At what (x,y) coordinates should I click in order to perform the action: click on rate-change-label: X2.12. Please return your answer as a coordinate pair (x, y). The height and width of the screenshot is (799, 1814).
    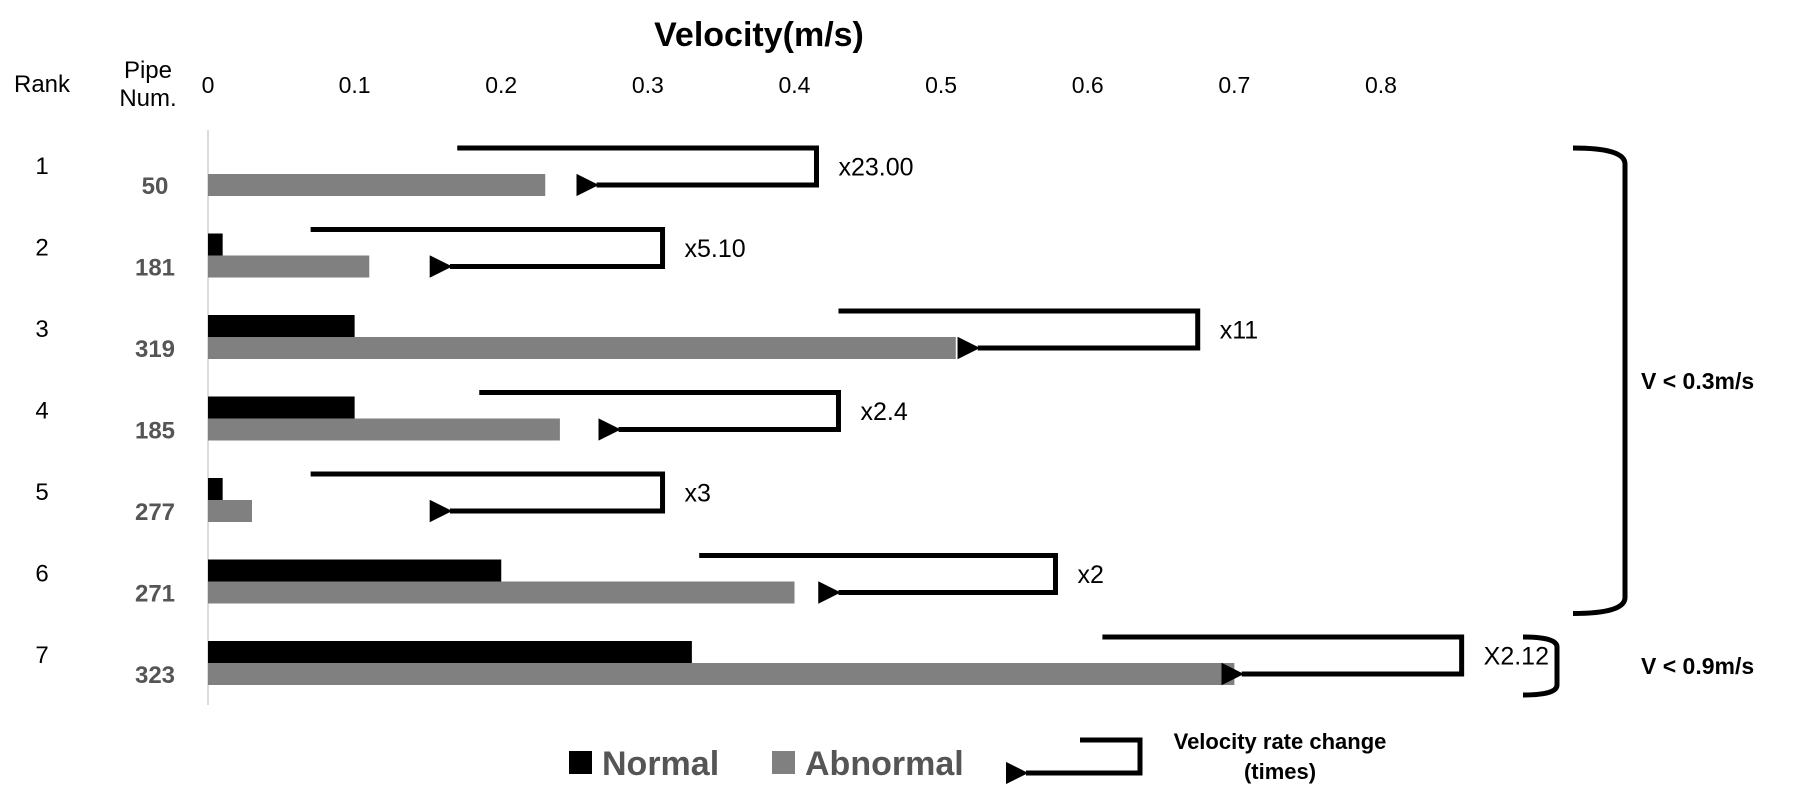
    Looking at the image, I should click on (1516, 657).